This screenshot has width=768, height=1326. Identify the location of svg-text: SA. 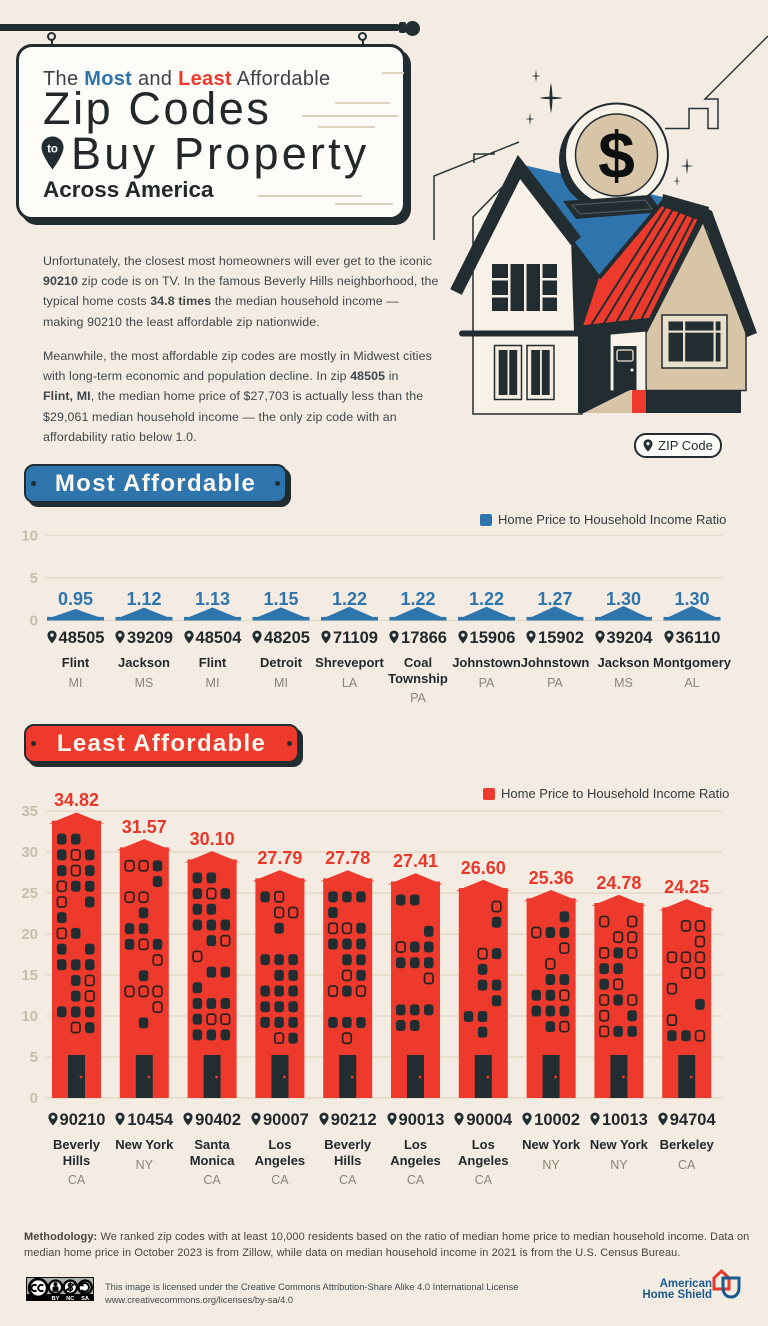
(85, 1298).